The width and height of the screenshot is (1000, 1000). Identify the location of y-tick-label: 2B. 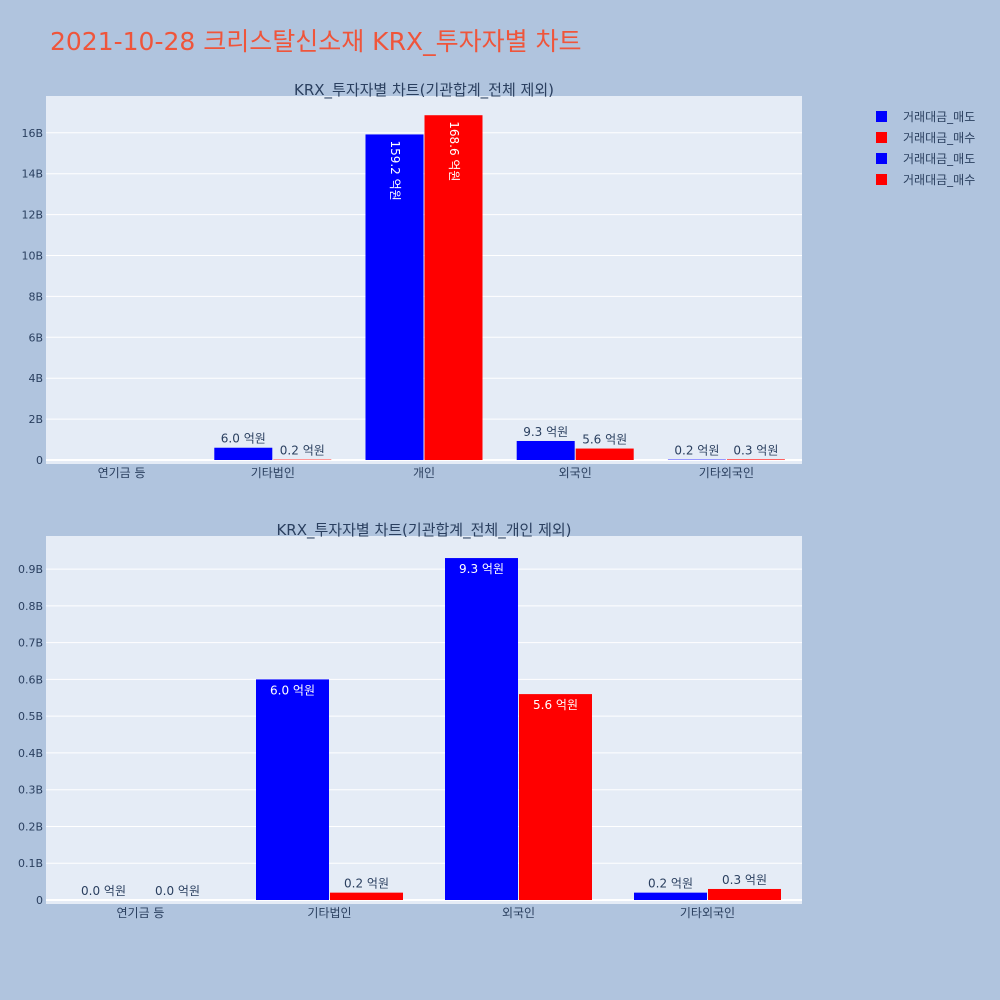
(35, 419).